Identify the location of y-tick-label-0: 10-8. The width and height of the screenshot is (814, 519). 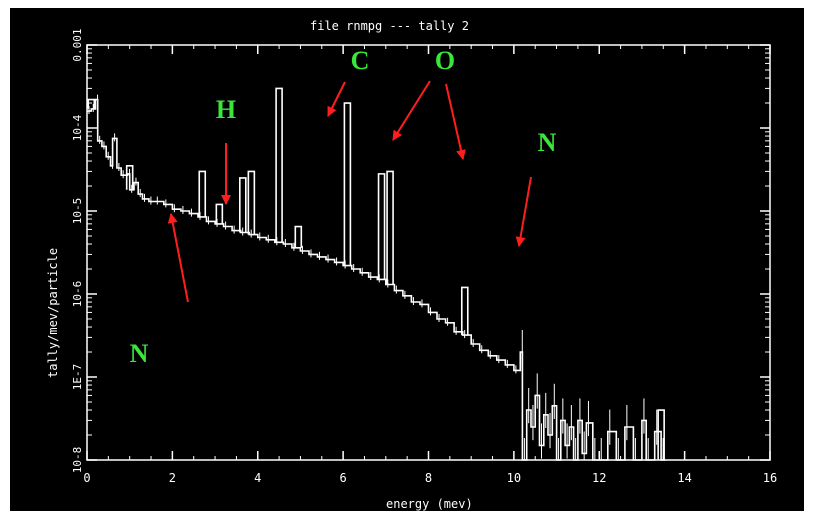
(77, 460).